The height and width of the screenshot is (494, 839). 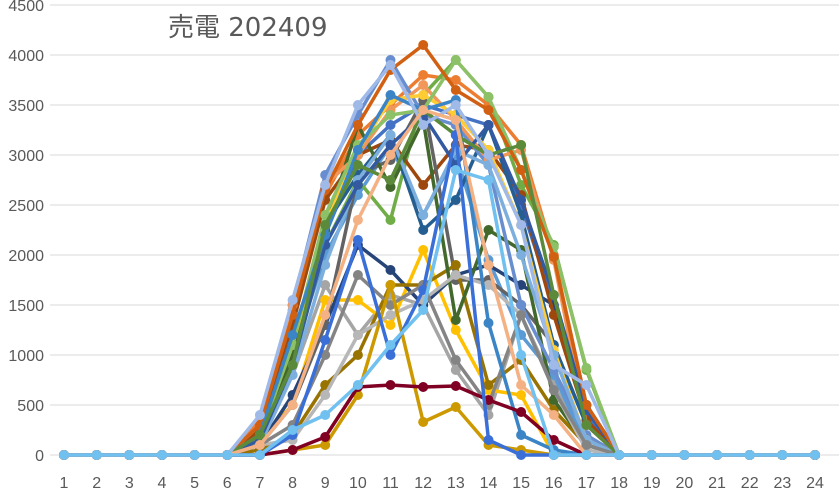 What do you see at coordinates (442, 483) in the screenshot?
I see `x-axis-tick-labels: 1 2 3 4 5 6 7 8 9 10 11 12 13 14 15 16 17 18 19 20 21 22 23 24` at bounding box center [442, 483].